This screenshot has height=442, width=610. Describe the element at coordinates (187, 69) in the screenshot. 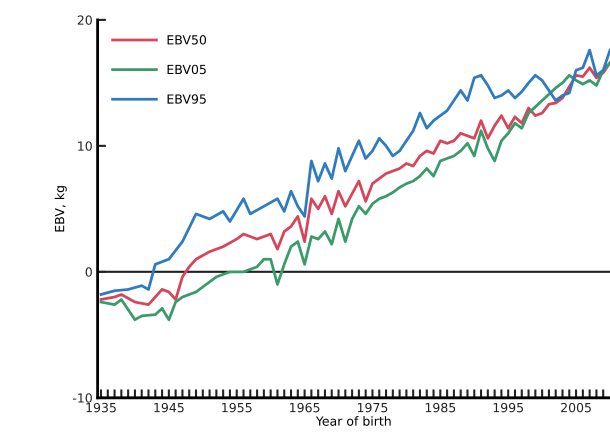

I see `legend-label: EBV05` at that location.